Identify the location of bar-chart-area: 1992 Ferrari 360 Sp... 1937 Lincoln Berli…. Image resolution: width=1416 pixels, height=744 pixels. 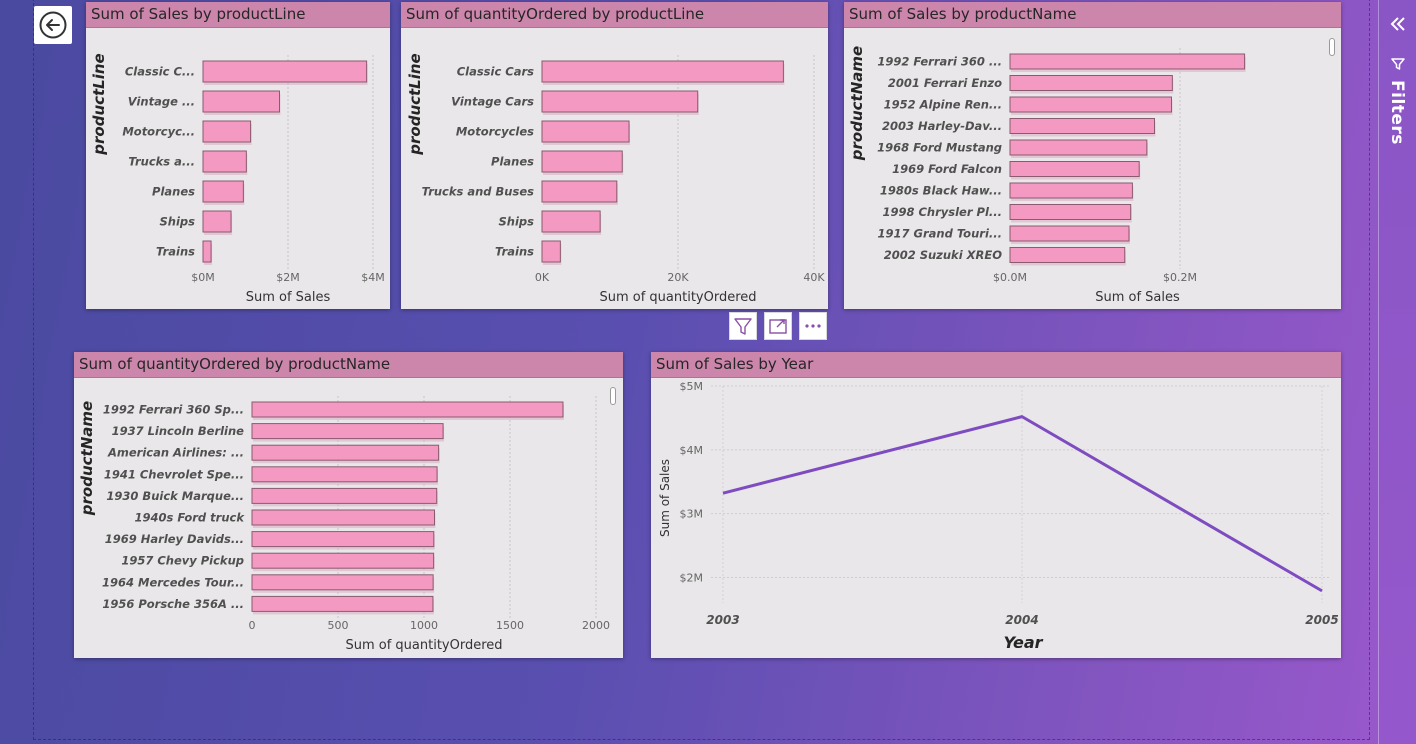
(344, 524).